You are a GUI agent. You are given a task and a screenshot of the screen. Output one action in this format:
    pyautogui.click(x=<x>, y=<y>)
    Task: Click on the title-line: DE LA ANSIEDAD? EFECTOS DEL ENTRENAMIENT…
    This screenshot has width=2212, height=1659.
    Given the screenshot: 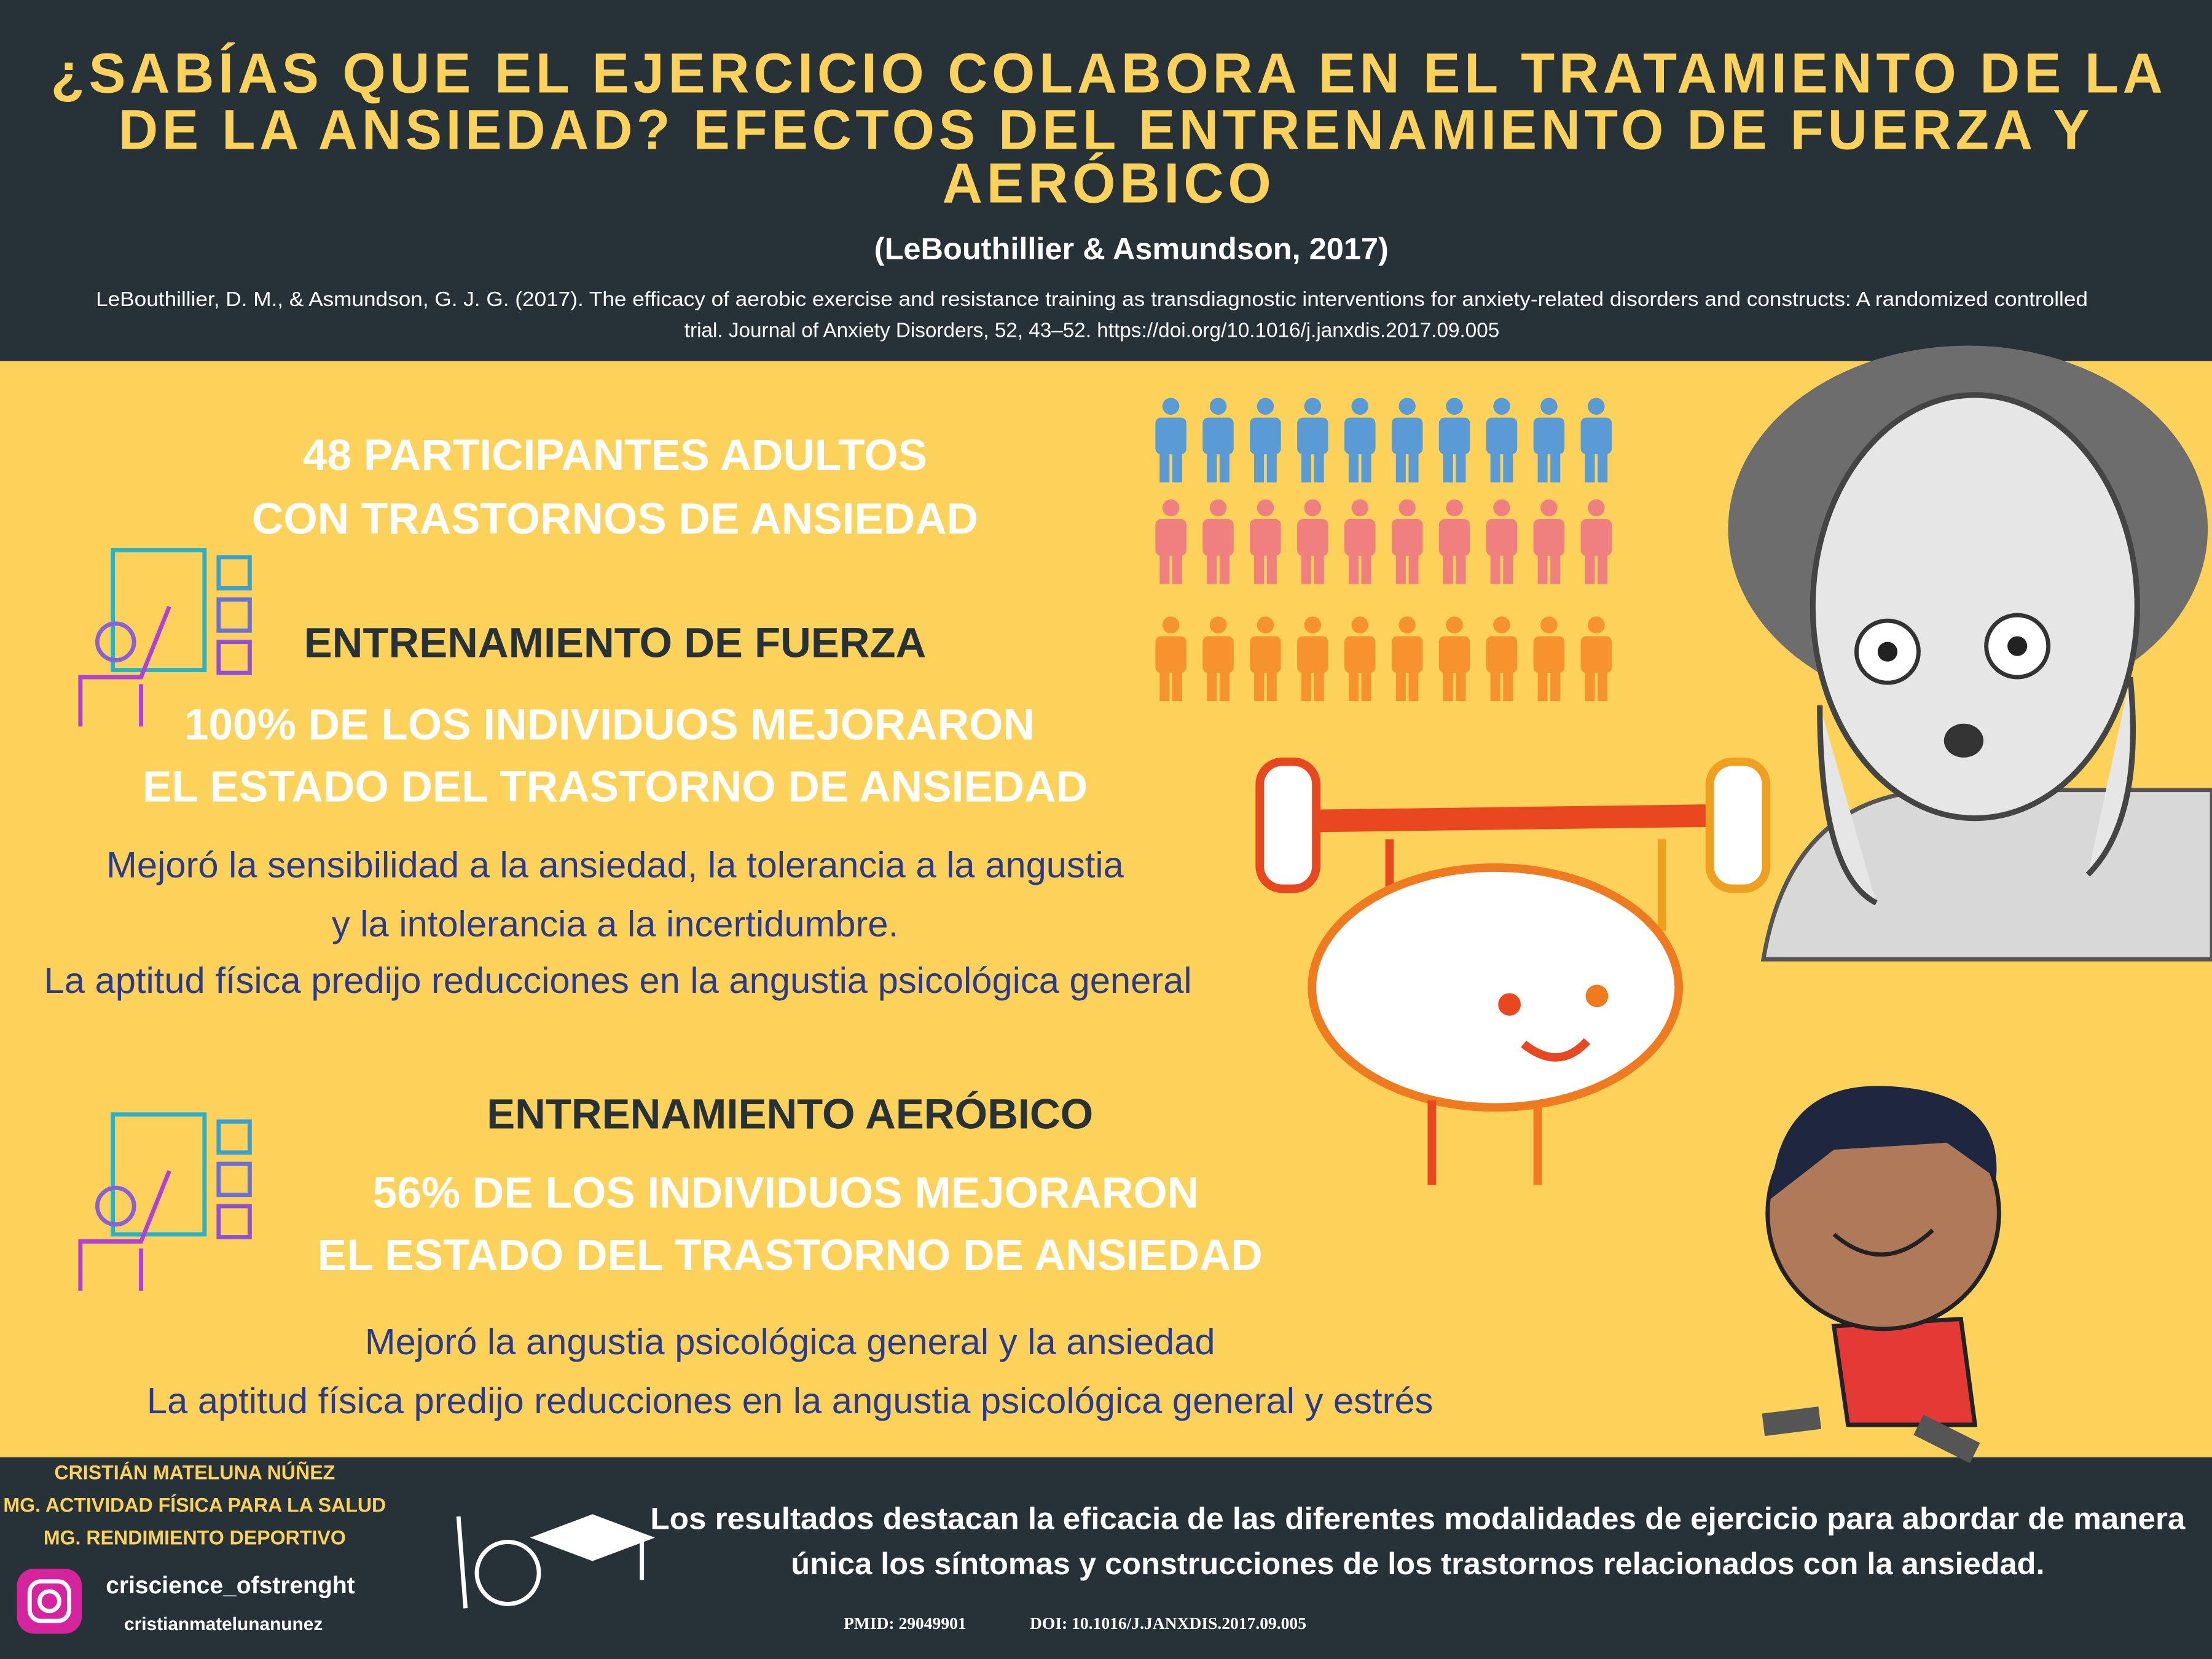 What is the action you would take?
    pyautogui.click(x=1106, y=129)
    